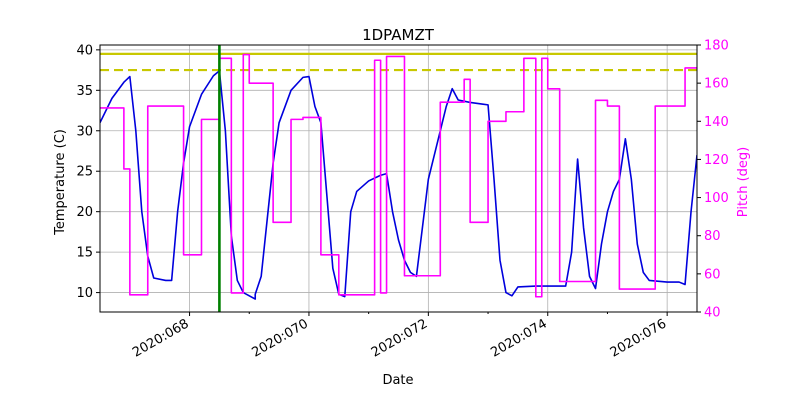 This screenshot has height=400, width=800. Describe the element at coordinates (712, 274) in the screenshot. I see `y2-tick-label: 60` at that location.